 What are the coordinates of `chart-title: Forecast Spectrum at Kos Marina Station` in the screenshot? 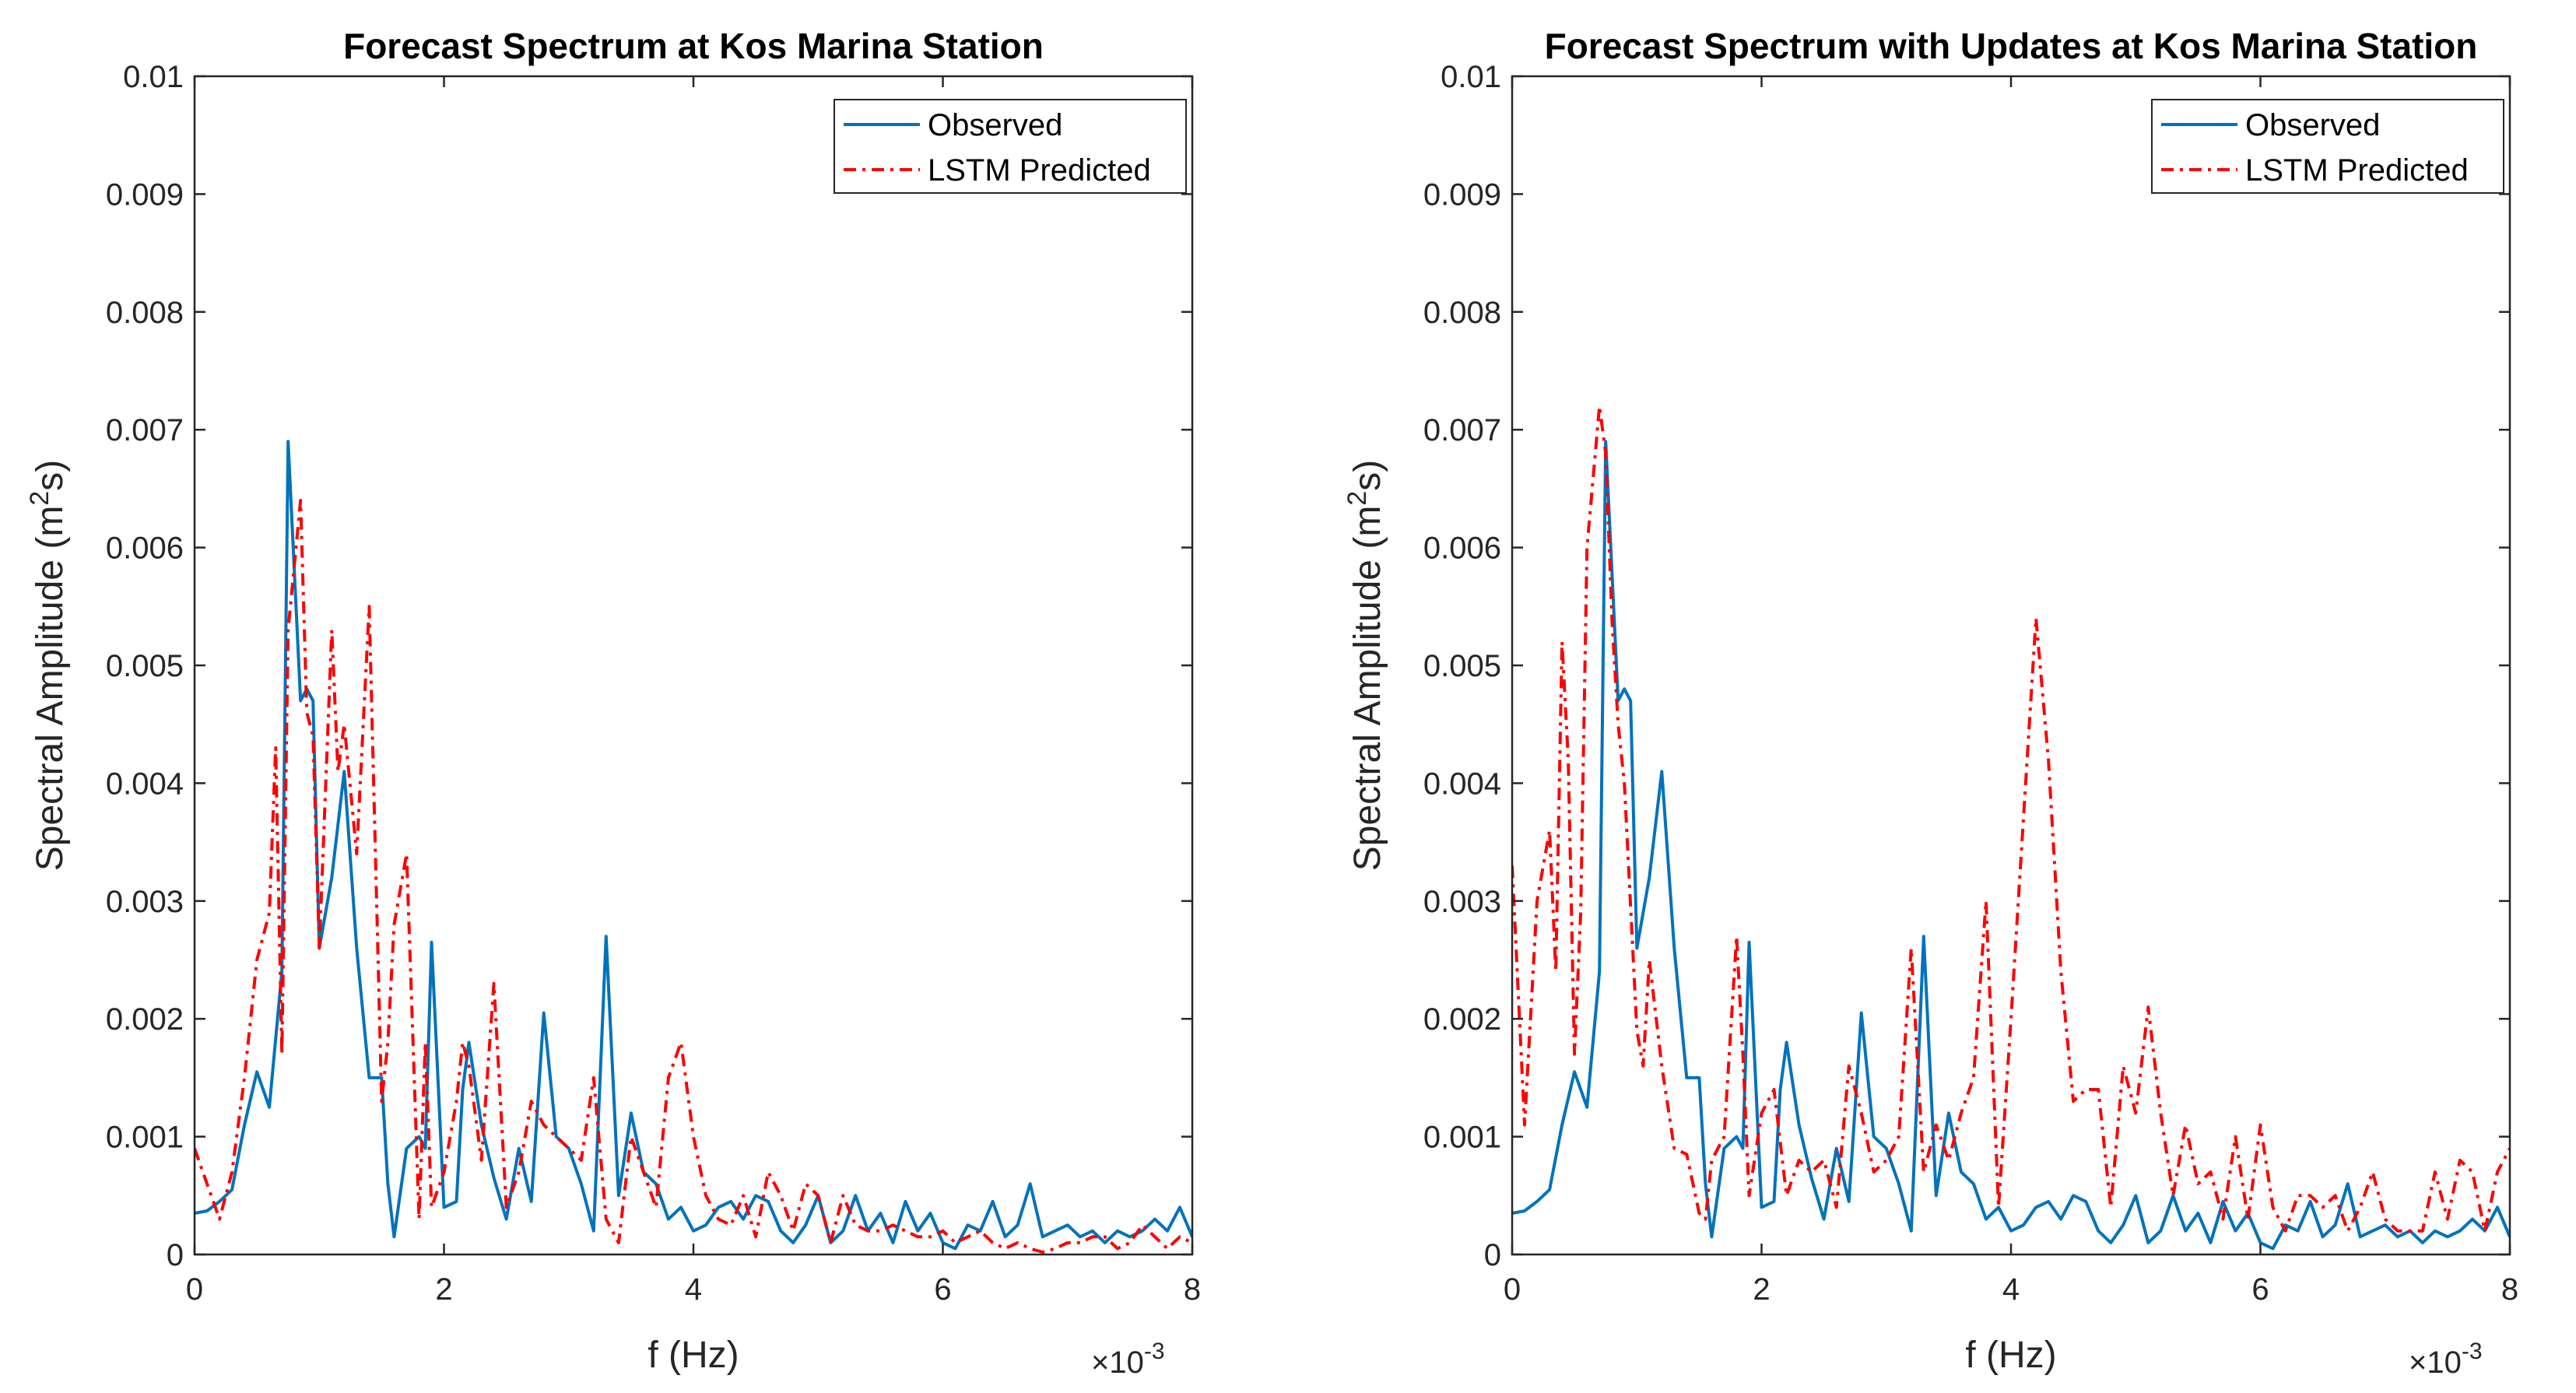 It's located at (694, 46).